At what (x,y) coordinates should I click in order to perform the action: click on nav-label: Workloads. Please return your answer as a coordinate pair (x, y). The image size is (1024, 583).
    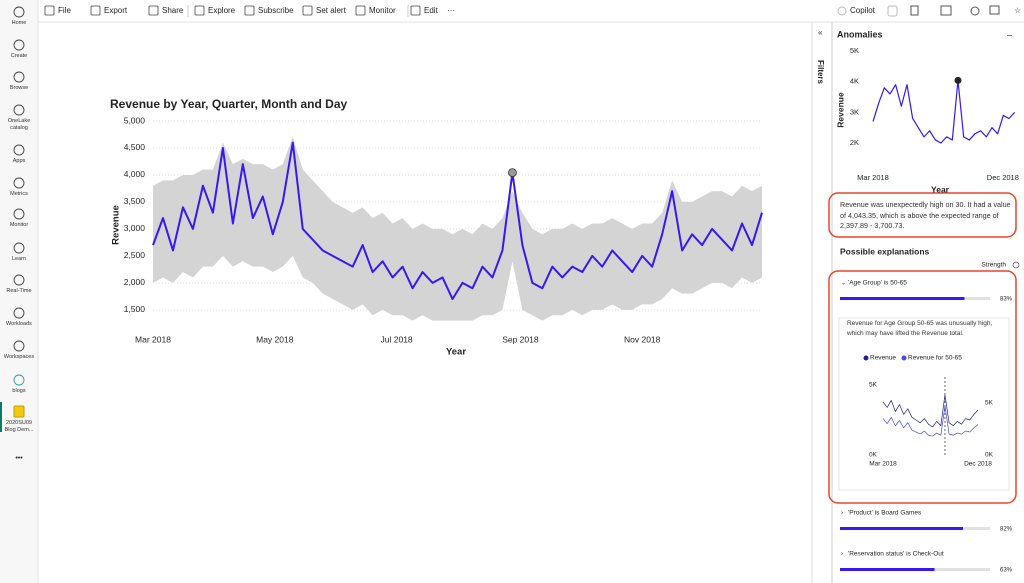
    Looking at the image, I should click on (19, 324).